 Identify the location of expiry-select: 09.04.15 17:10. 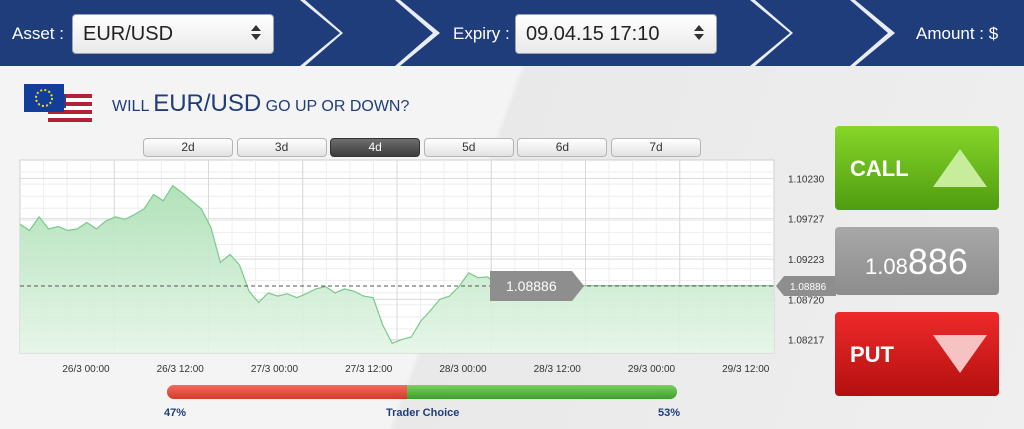
(616, 34).